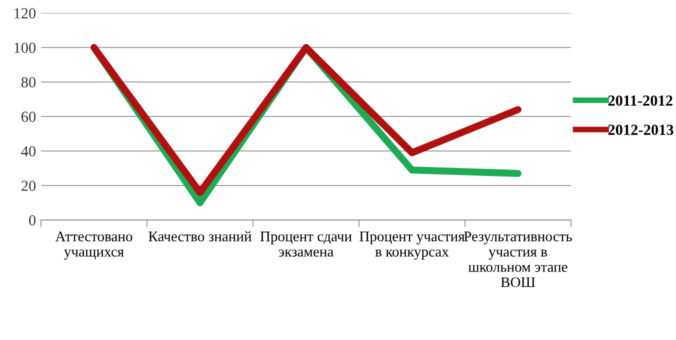  I want to click on x-tick-label: Качество знаний, so click(200, 236).